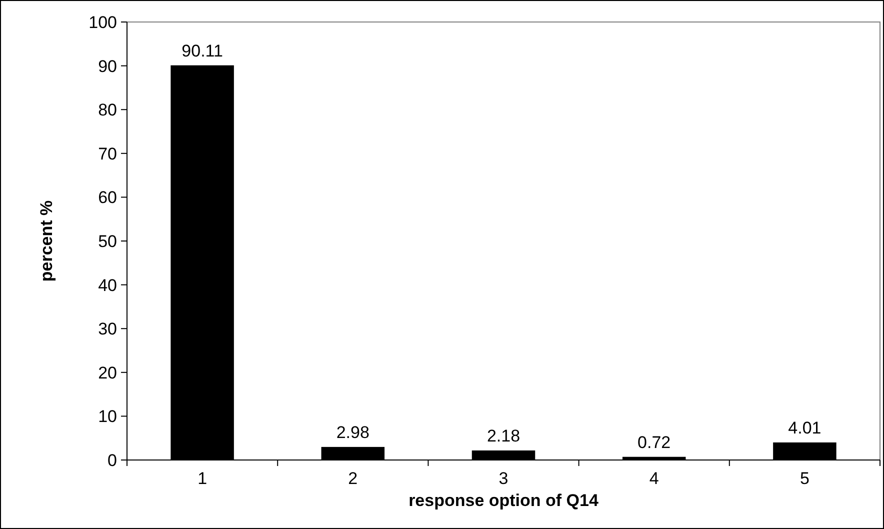  Describe the element at coordinates (46, 241) in the screenshot. I see `y-axis-title: percent %` at that location.